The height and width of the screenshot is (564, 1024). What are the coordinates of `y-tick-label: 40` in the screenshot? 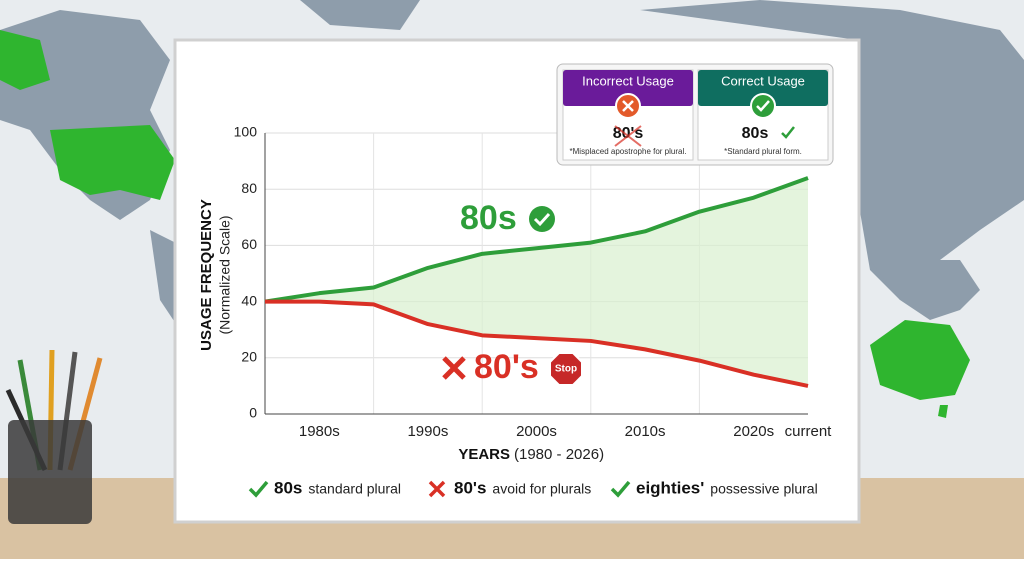 It's located at (249, 300).